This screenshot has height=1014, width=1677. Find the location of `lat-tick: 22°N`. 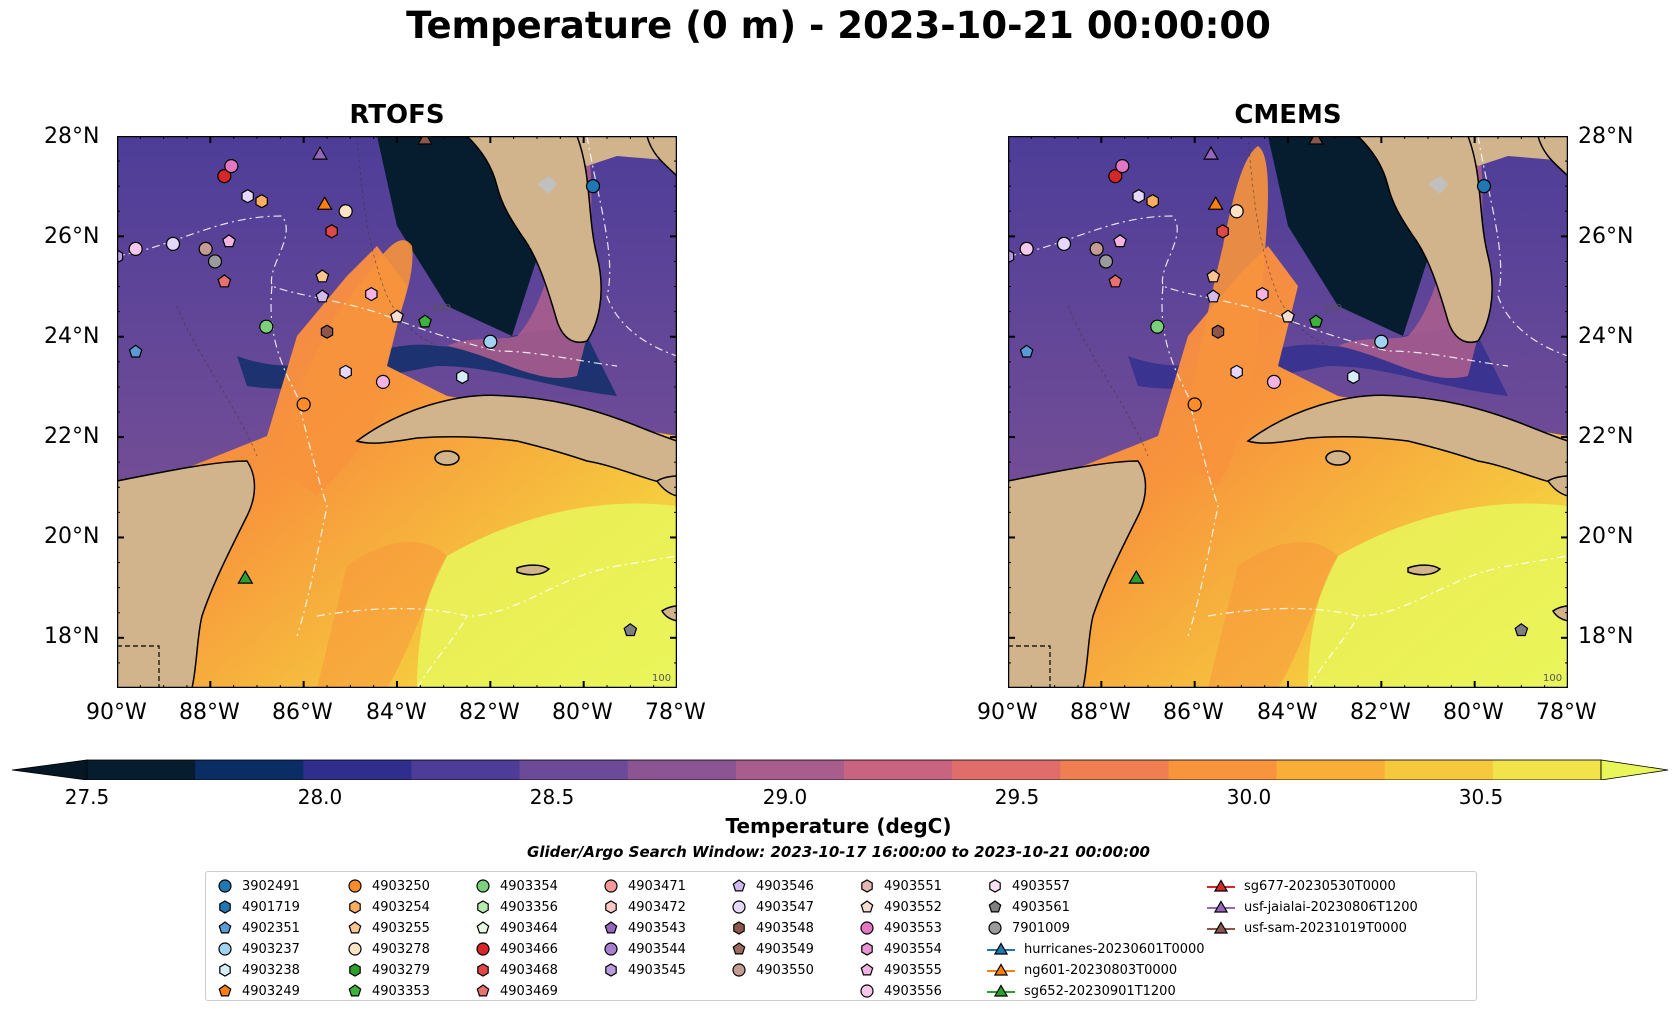

lat-tick: 22°N is located at coordinates (1606, 436).